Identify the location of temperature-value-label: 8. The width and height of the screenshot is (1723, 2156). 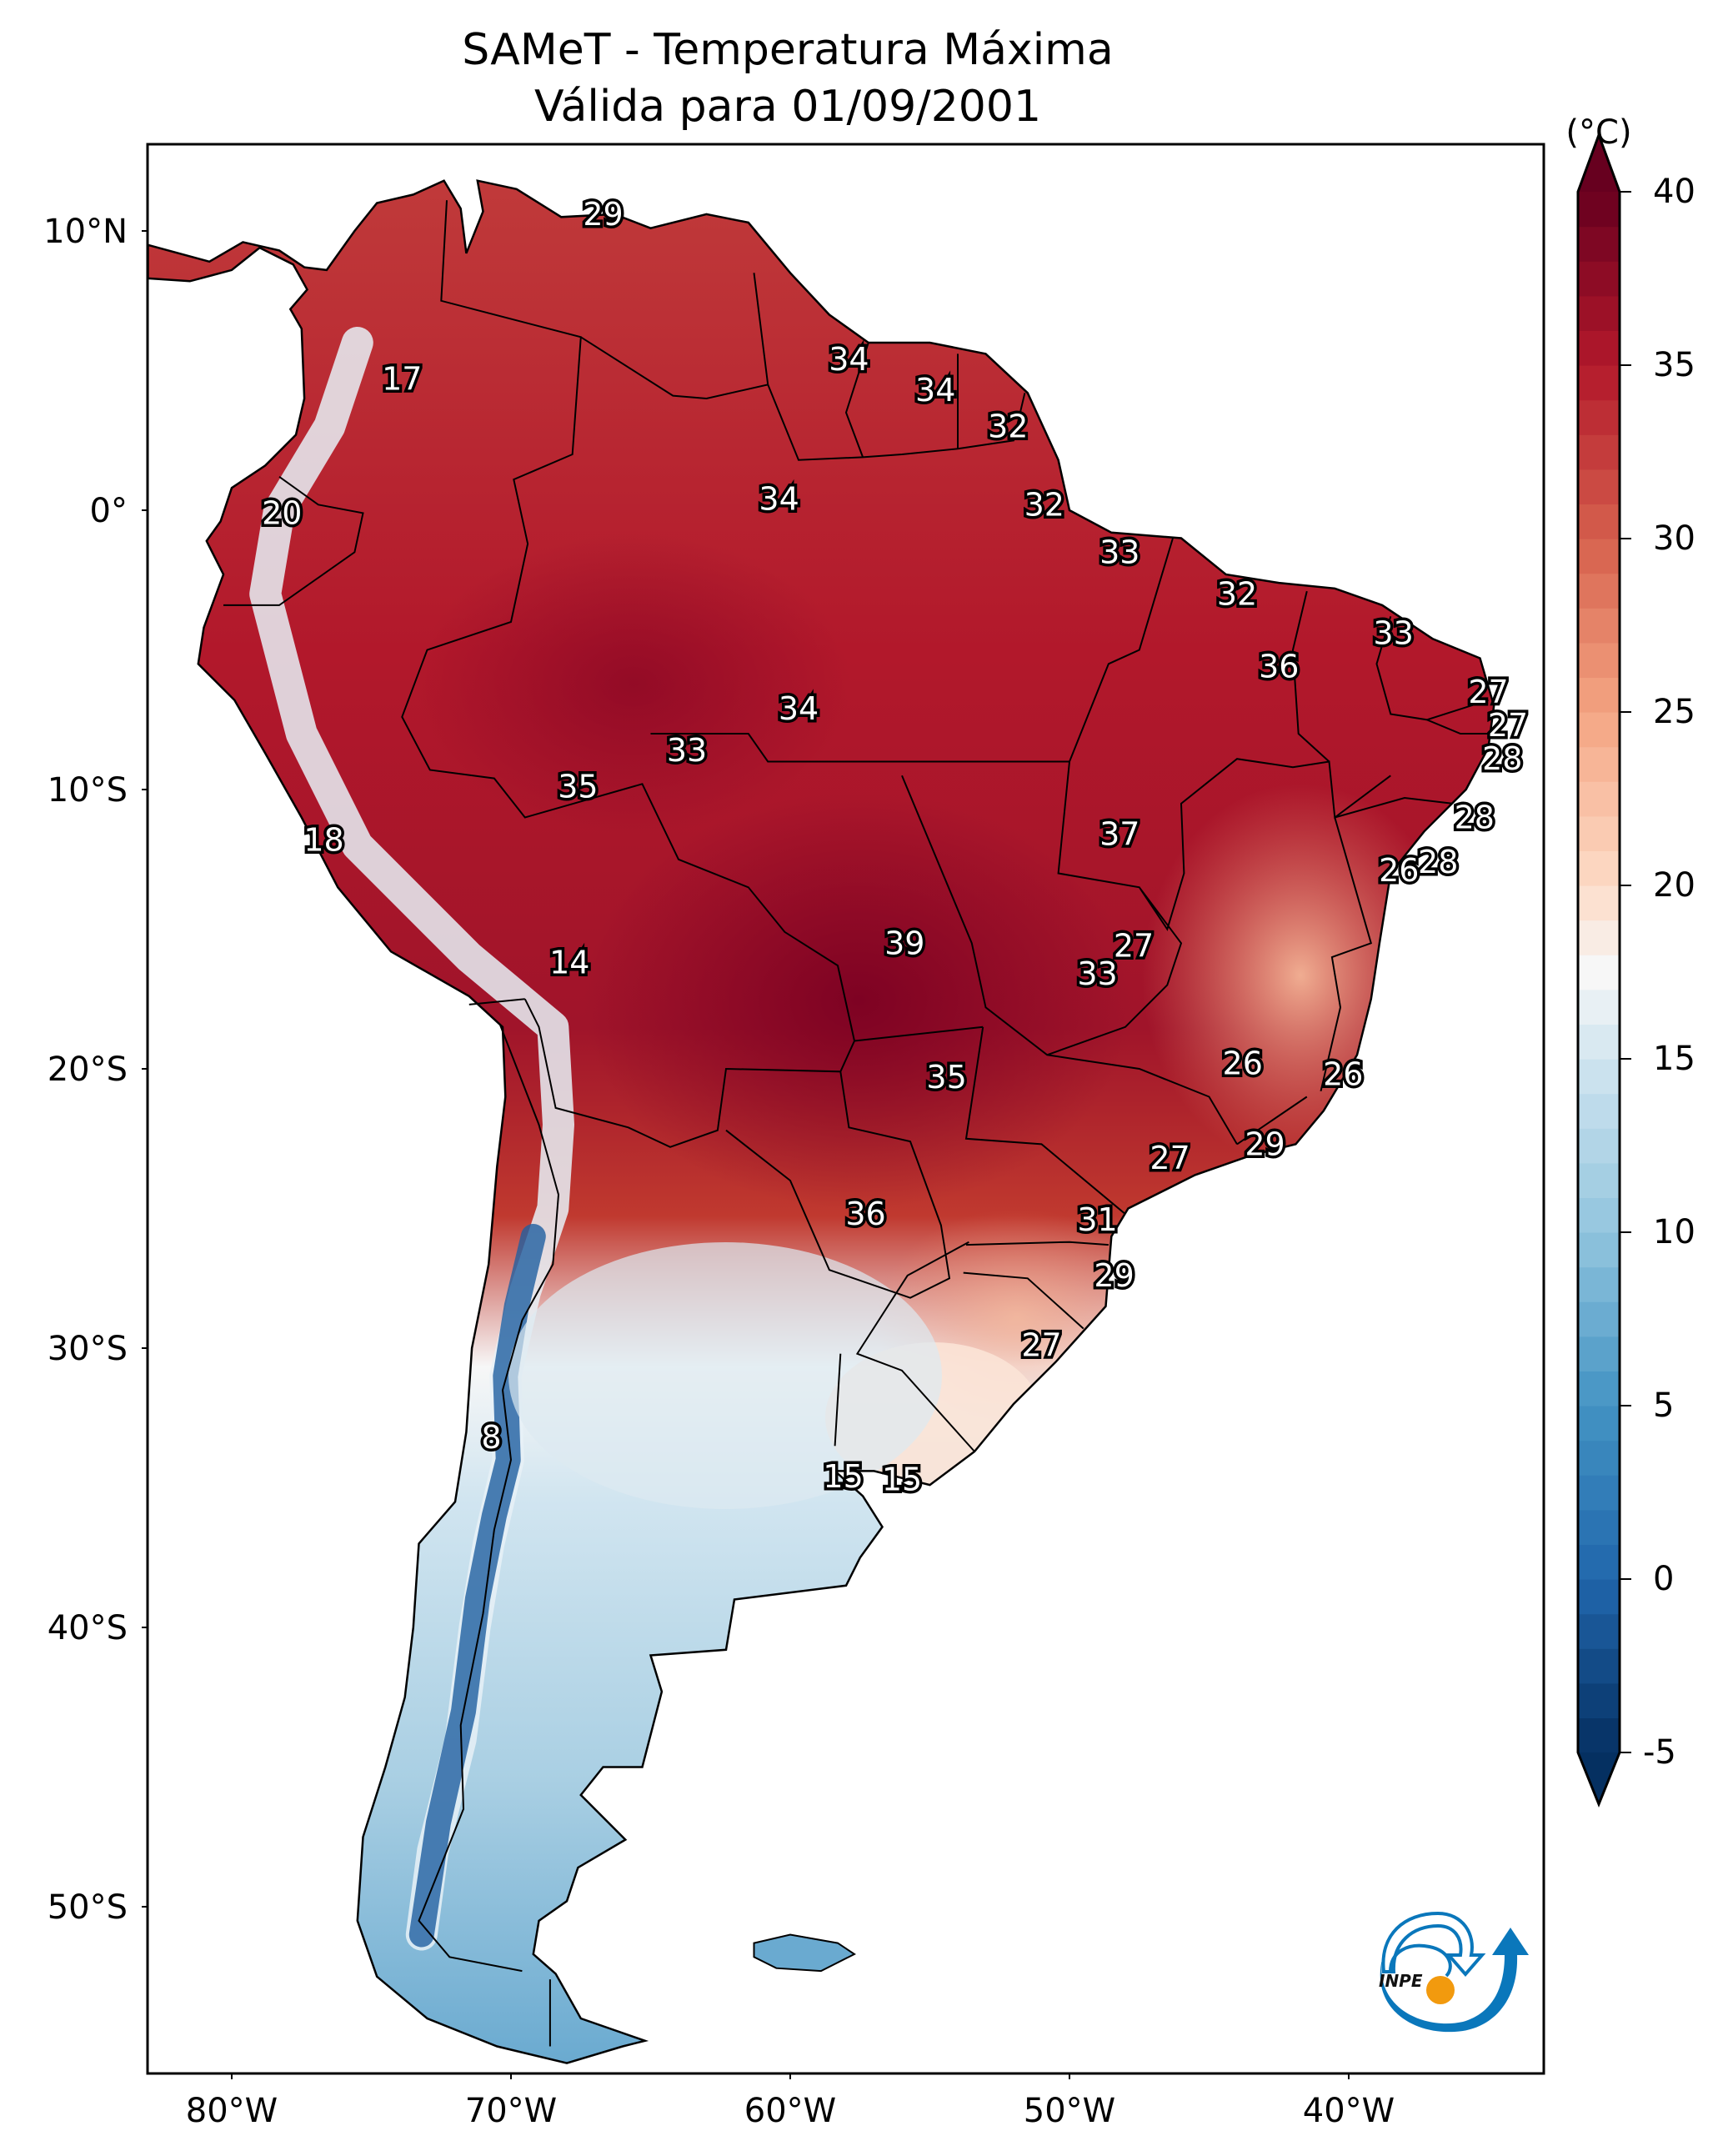
(491, 1437).